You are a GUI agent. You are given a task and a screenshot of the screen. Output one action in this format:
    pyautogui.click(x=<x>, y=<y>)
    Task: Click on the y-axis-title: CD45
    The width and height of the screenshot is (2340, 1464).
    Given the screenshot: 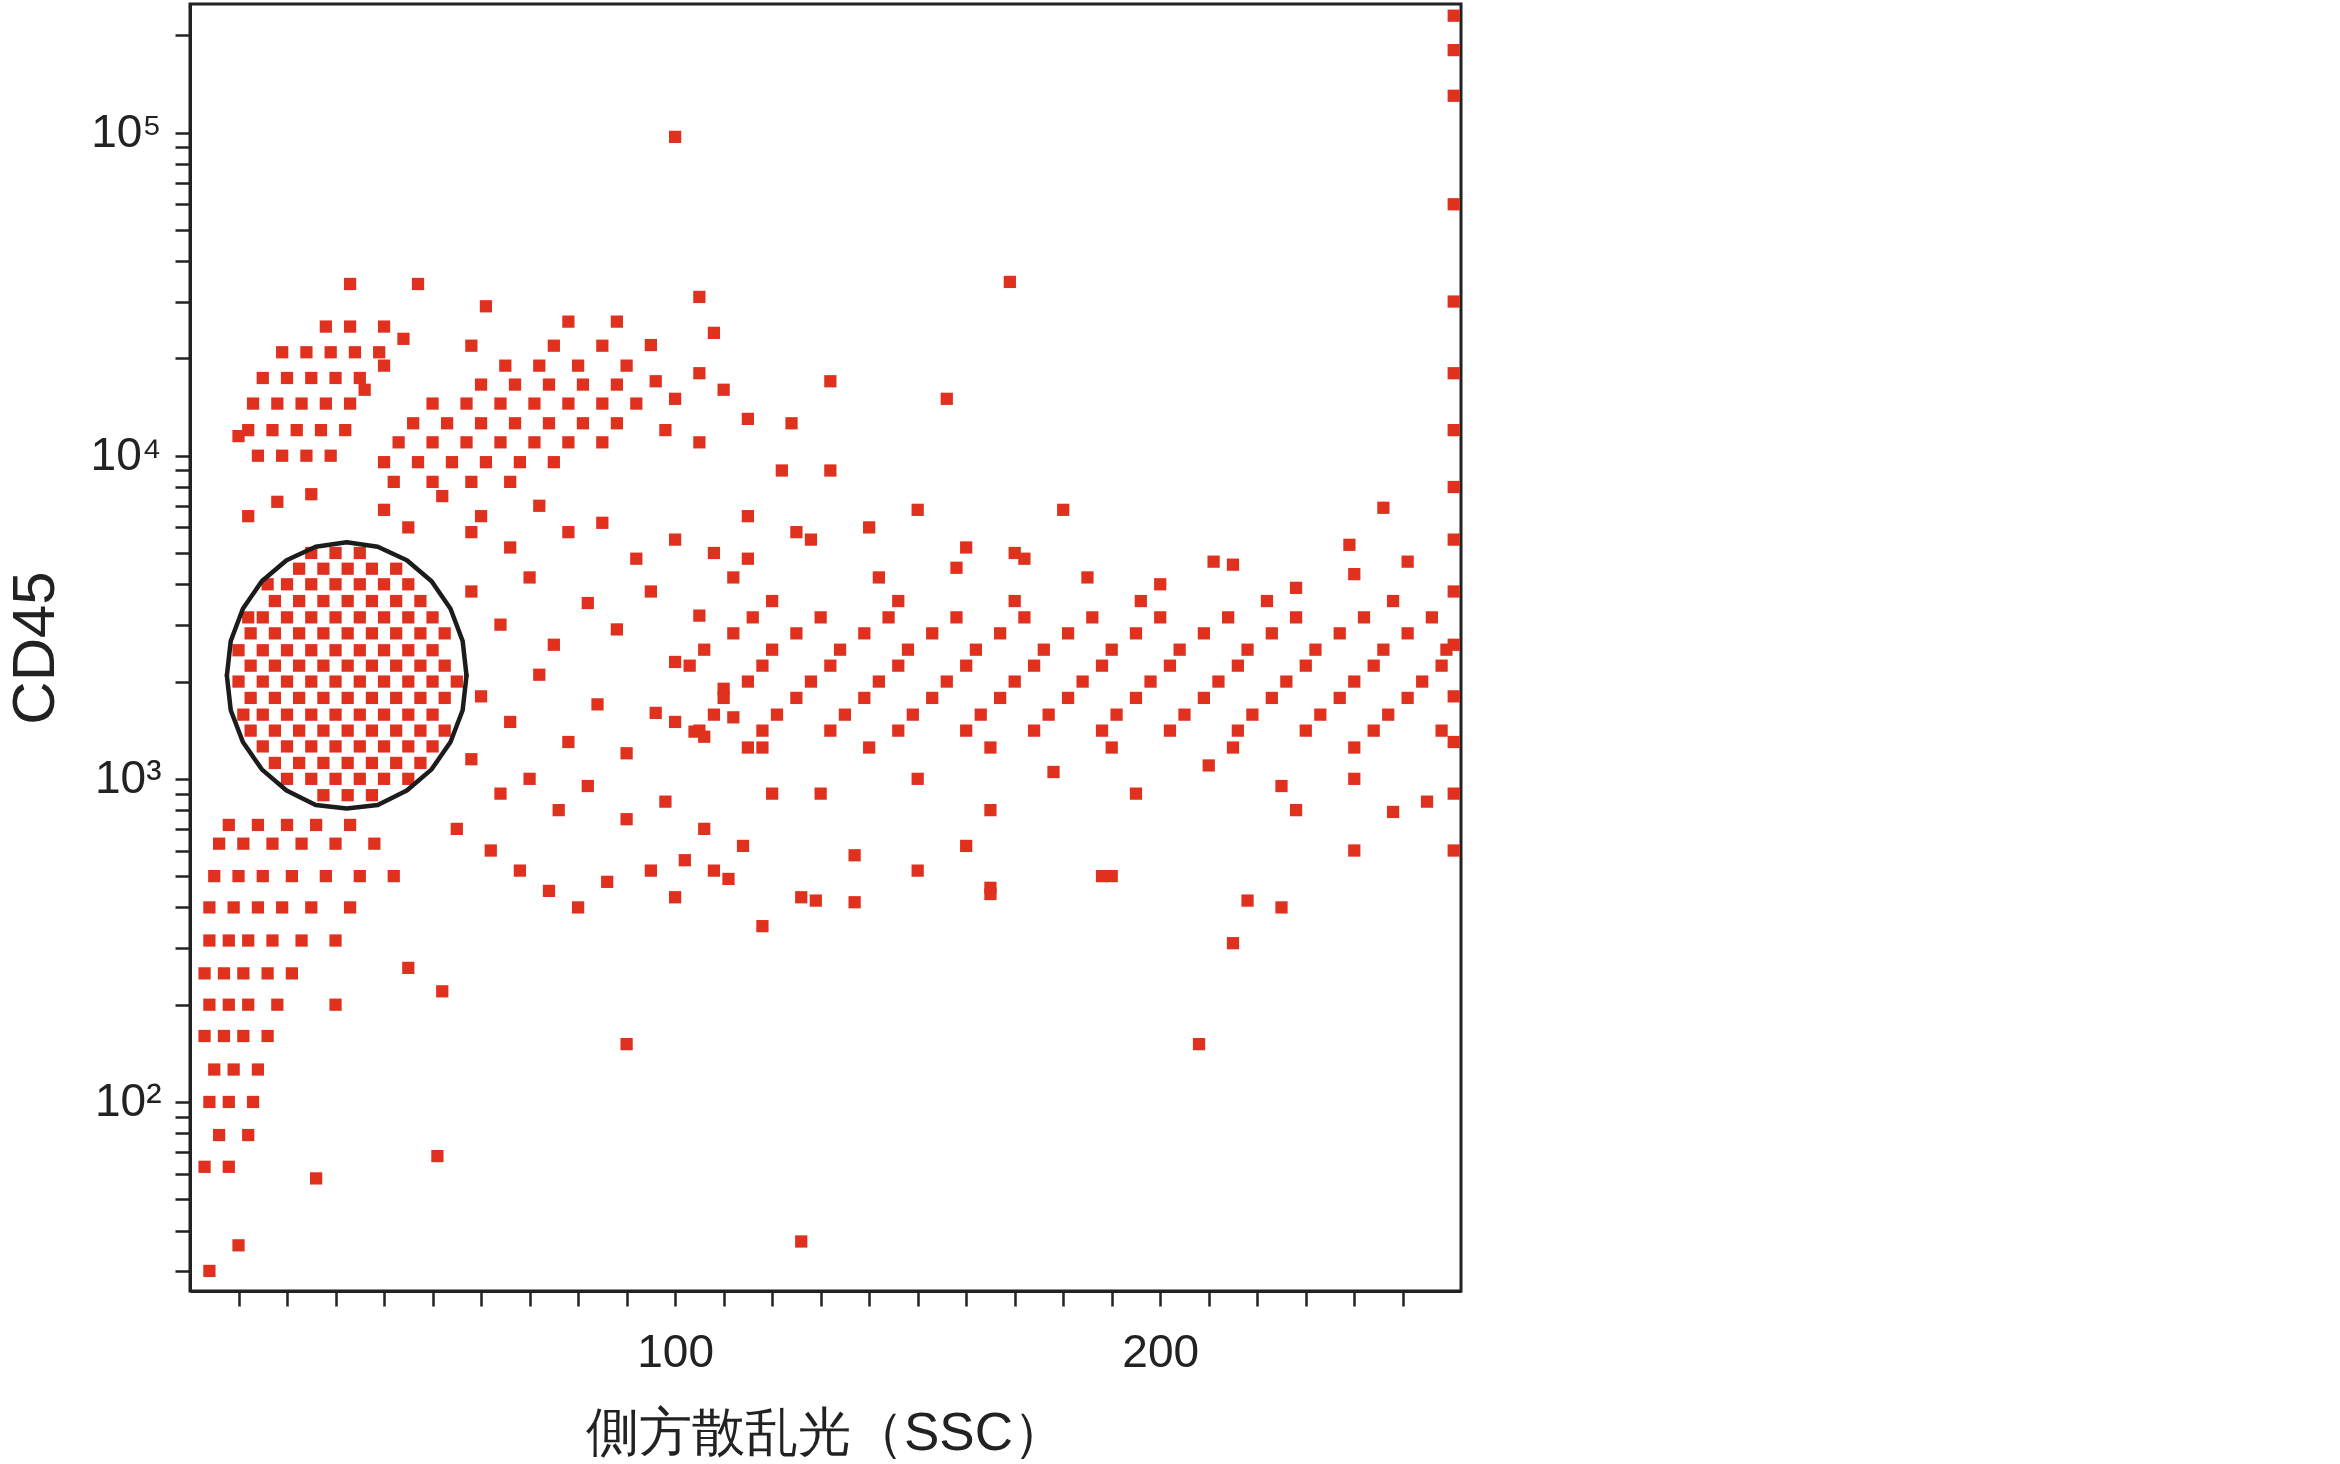 What is the action you would take?
    pyautogui.click(x=33, y=648)
    